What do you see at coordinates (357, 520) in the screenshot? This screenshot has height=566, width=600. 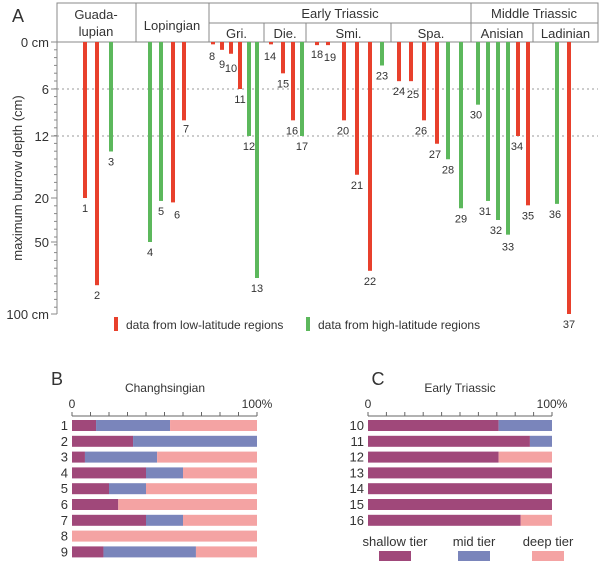 I see `panel-c-row-label-16: 16` at bounding box center [357, 520].